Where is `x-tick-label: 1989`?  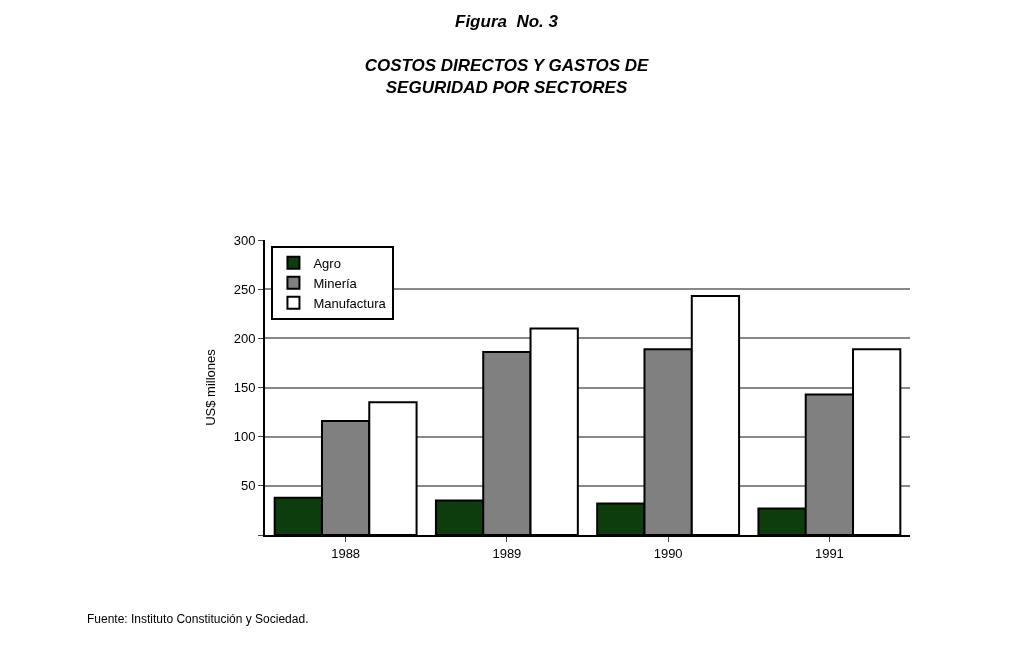
x-tick-label: 1989 is located at coordinates (507, 553).